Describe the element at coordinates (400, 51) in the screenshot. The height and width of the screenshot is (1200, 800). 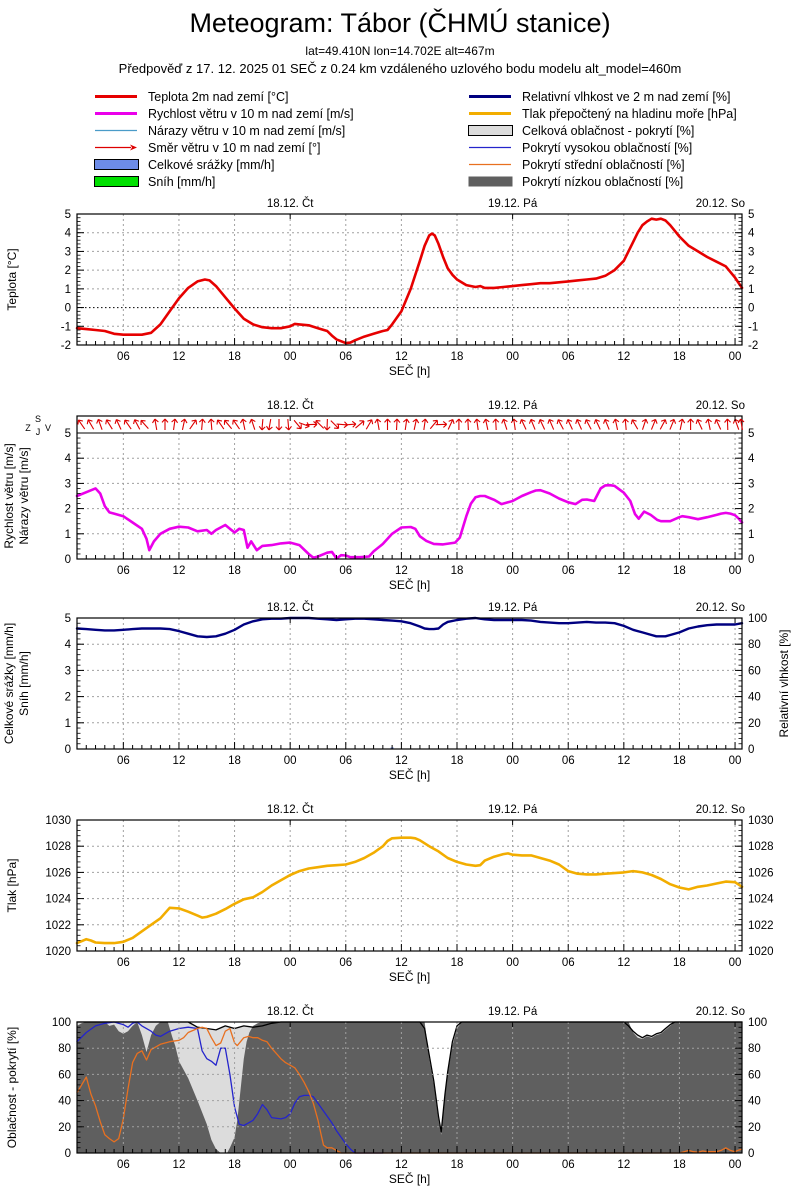
I see `station-coordinates-subtitle: lat=49.410N lon=14.702E alt=467m` at that location.